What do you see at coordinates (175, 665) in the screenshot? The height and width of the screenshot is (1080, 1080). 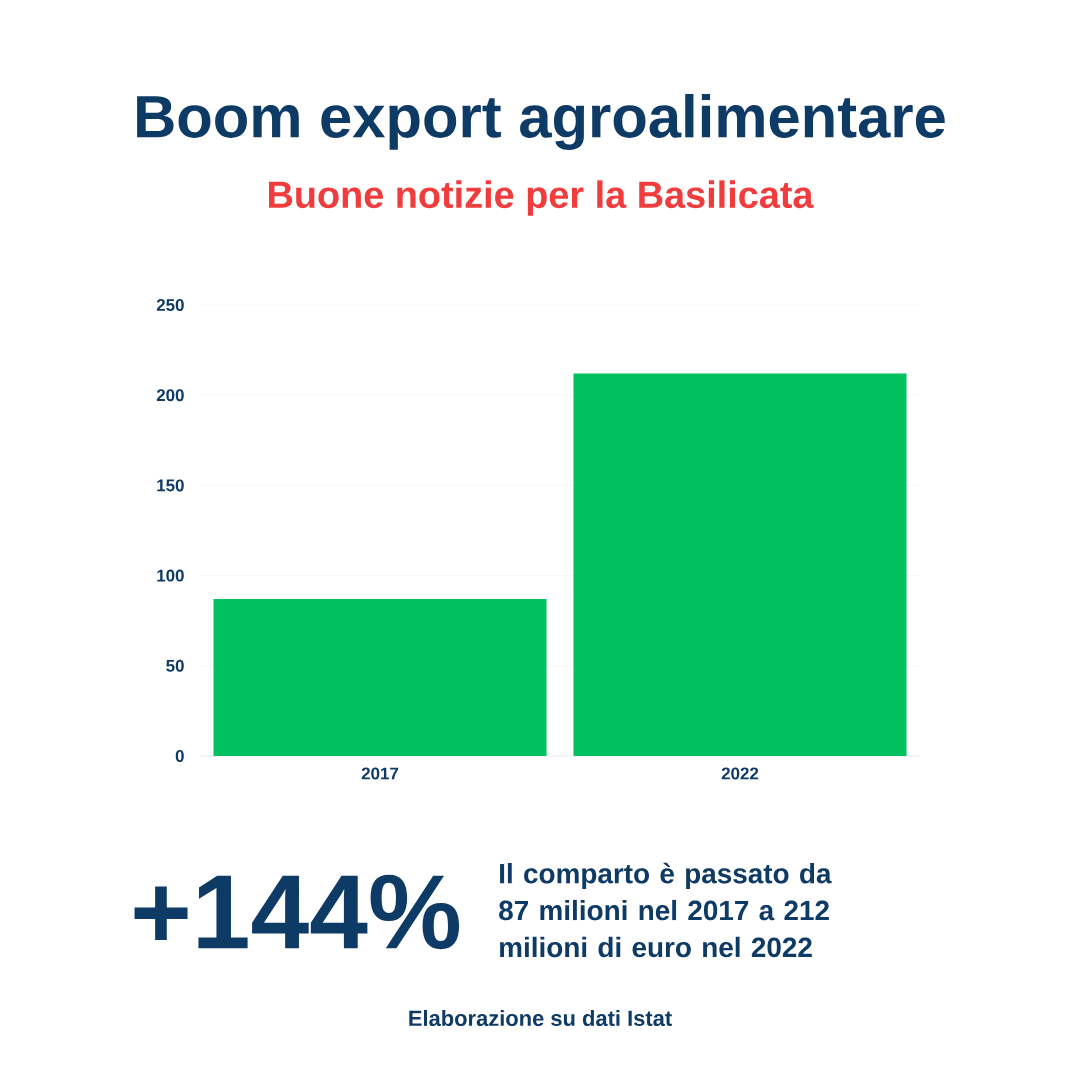 I see `y-tick-label: 50` at bounding box center [175, 665].